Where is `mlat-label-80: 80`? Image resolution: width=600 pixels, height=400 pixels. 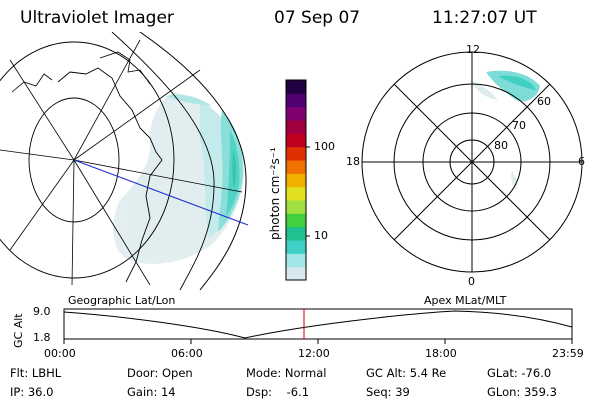
mlat-label-80: 80 is located at coordinates (501, 145).